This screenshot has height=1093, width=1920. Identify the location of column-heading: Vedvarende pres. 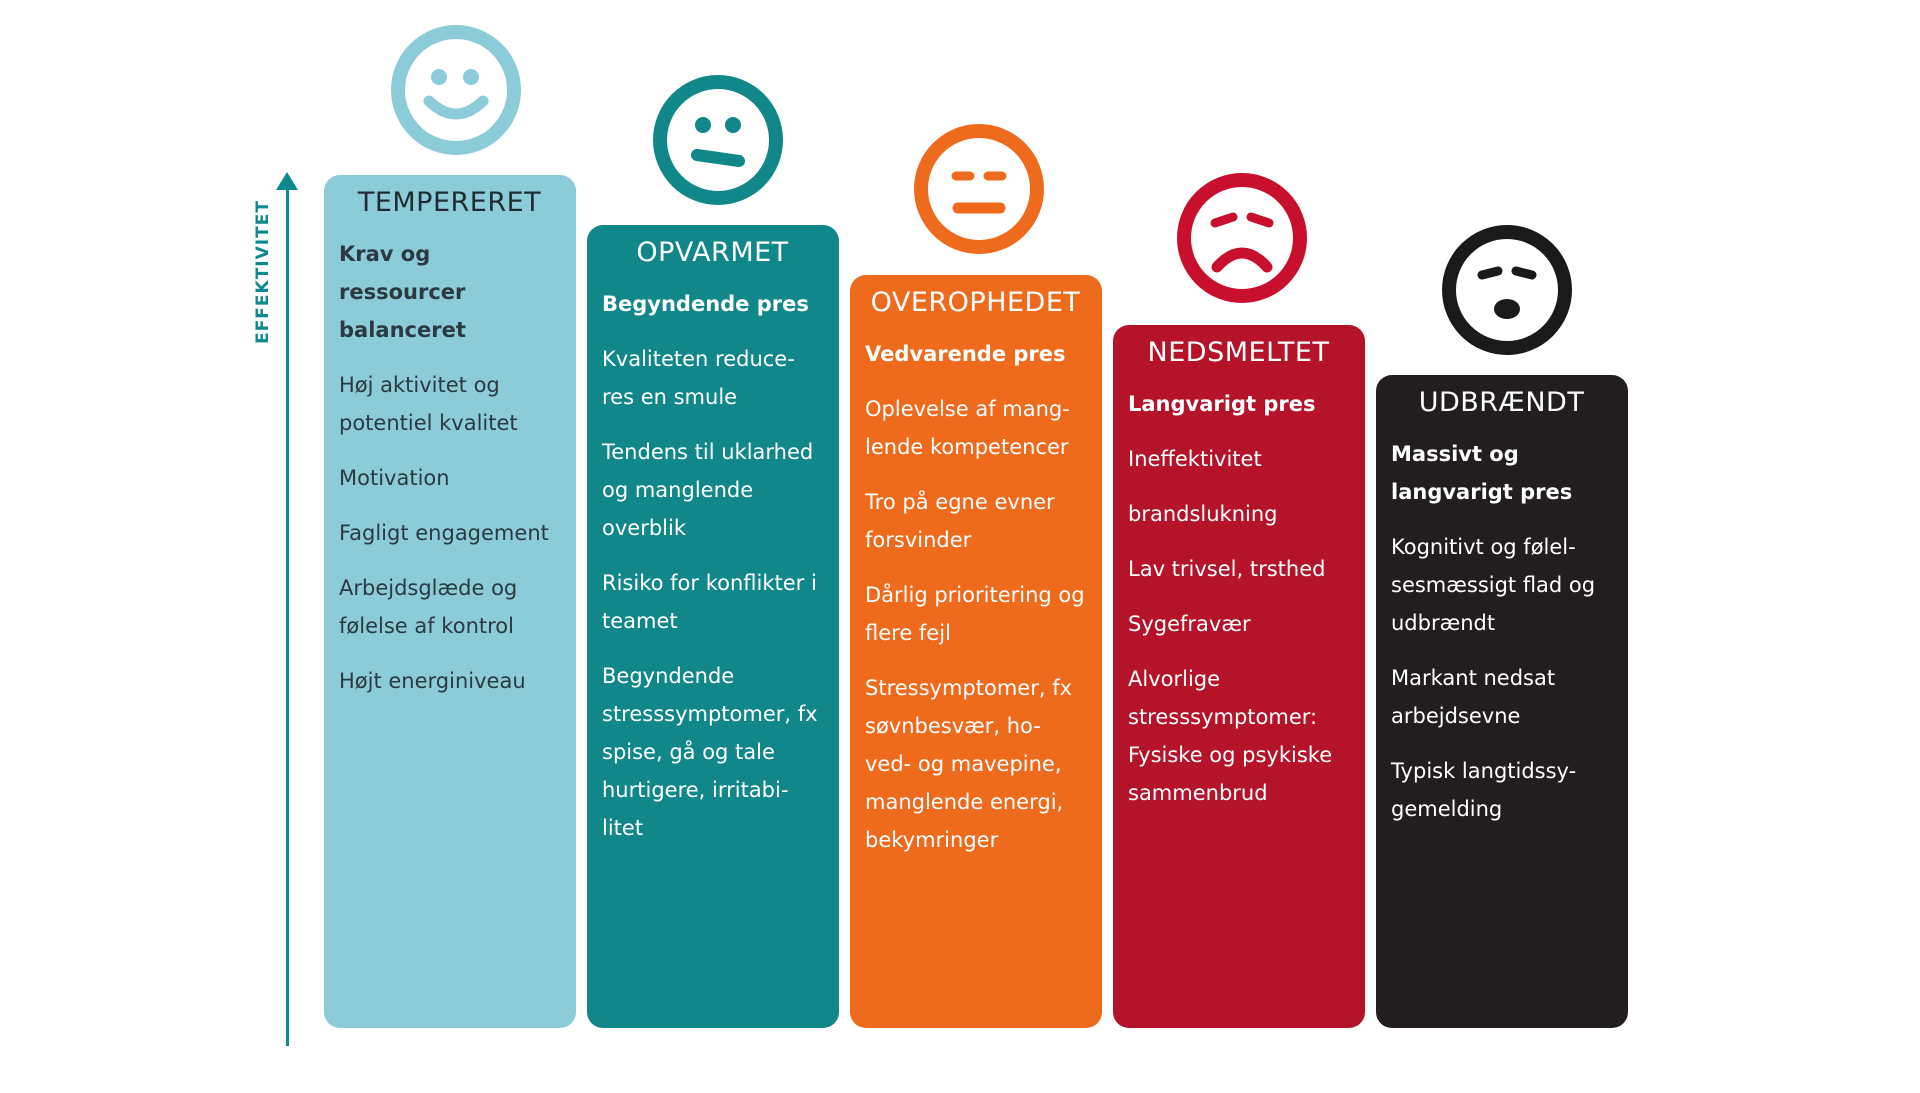
(965, 354).